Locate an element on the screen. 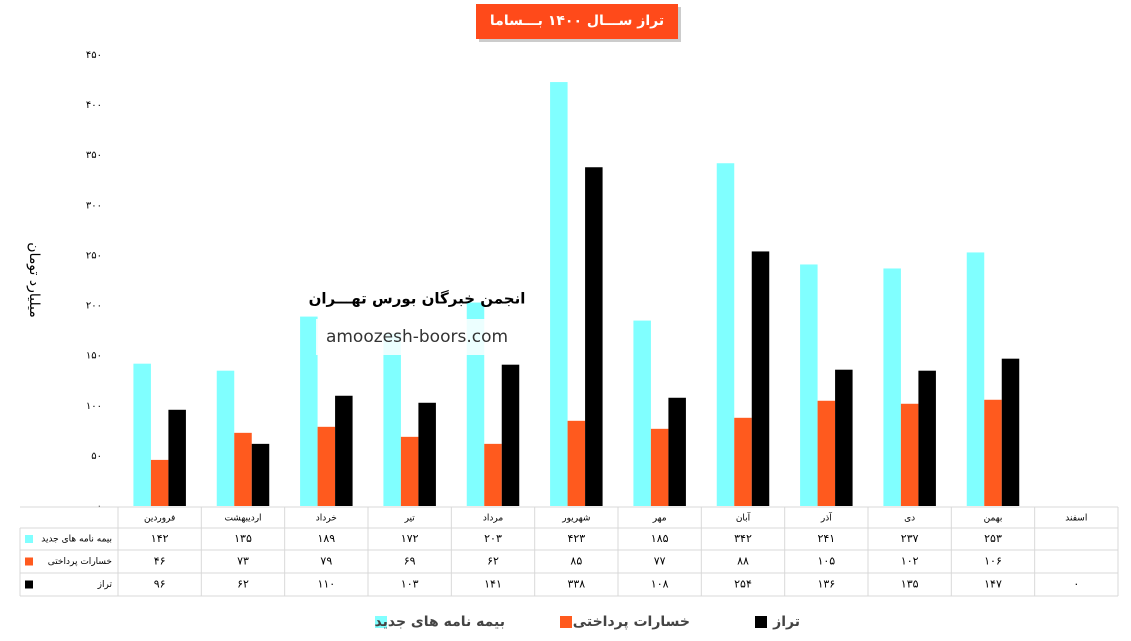  table-value: ۱۴۷ is located at coordinates (993, 584).